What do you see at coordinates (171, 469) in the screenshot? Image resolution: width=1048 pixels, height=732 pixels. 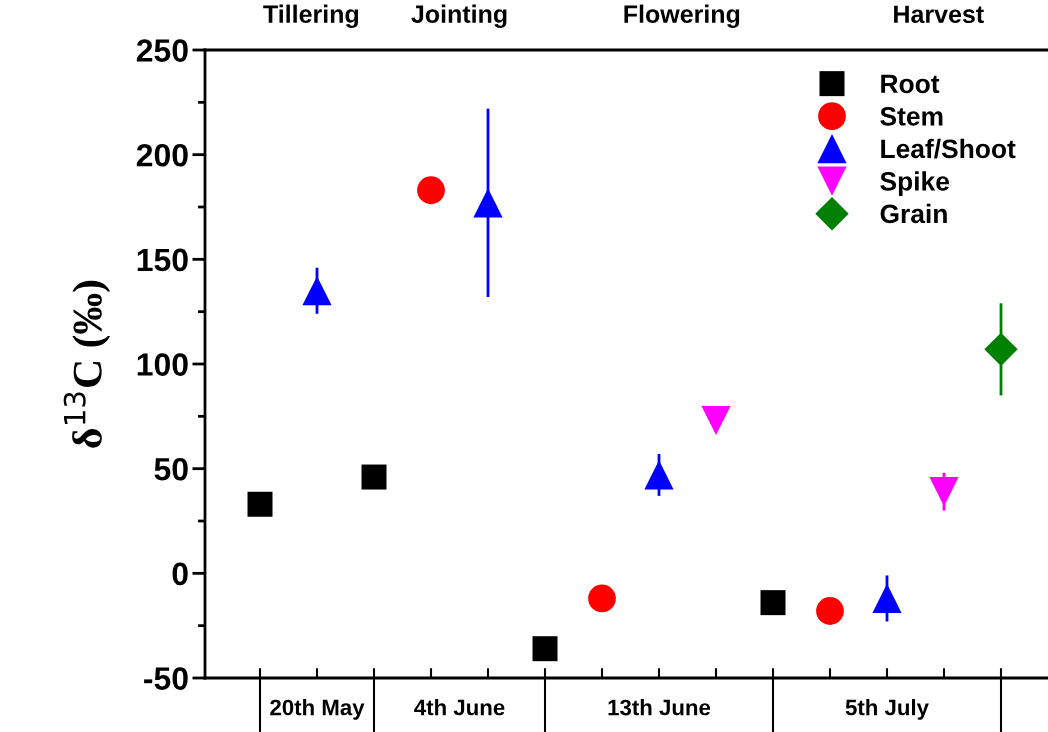 I see `y-tick-label: 50` at bounding box center [171, 469].